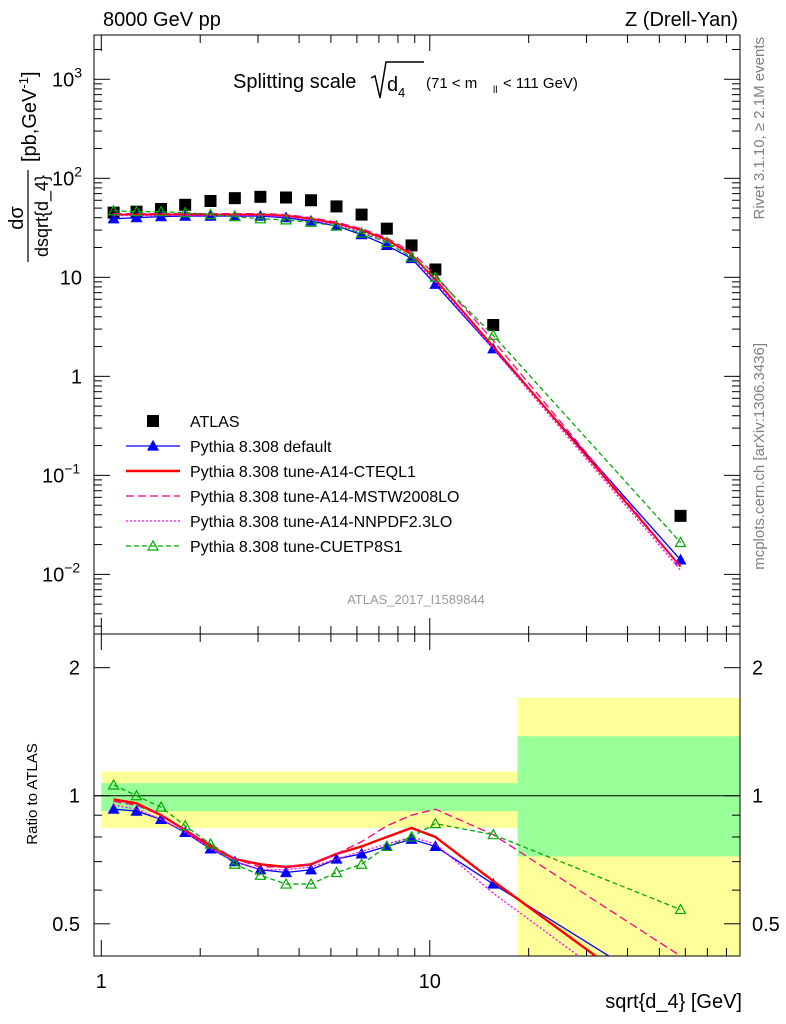  Describe the element at coordinates (759, 128) in the screenshot. I see `side-label-rivet: Rivet 3.1.10, ≥ 2.1M events` at that location.